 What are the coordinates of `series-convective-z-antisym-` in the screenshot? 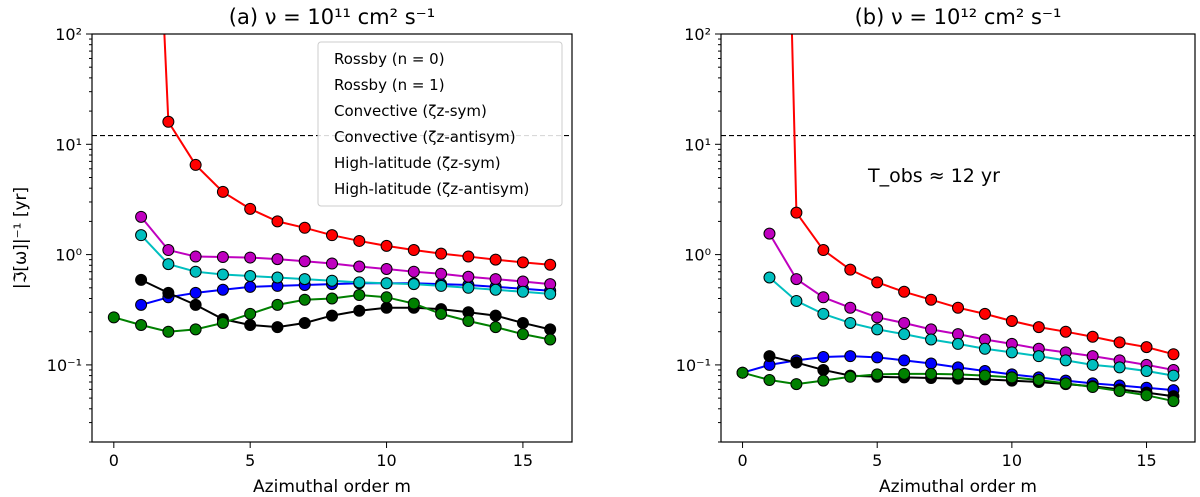 It's located at (958, 387).